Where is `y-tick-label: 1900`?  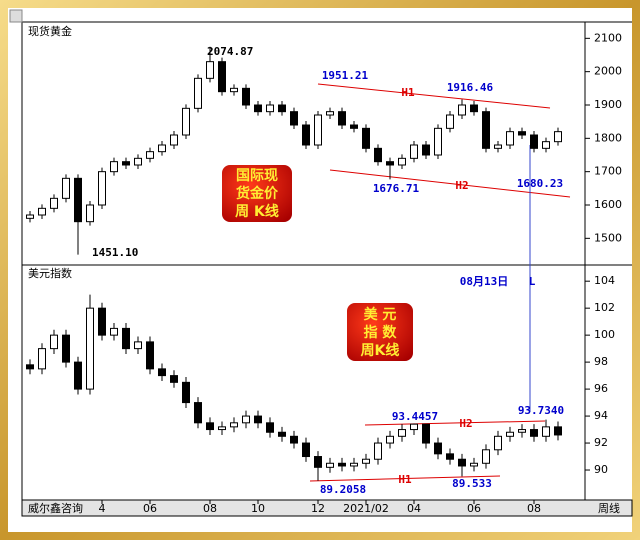 y-tick-label: 1900 is located at coordinates (608, 104).